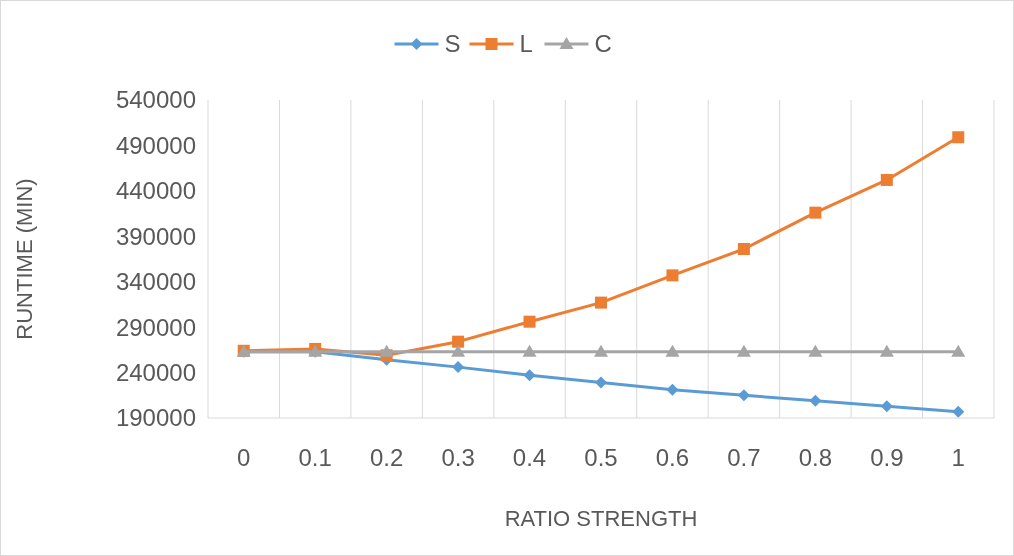  What do you see at coordinates (155, 191) in the screenshot?
I see `y-tick-label: 440000` at bounding box center [155, 191].